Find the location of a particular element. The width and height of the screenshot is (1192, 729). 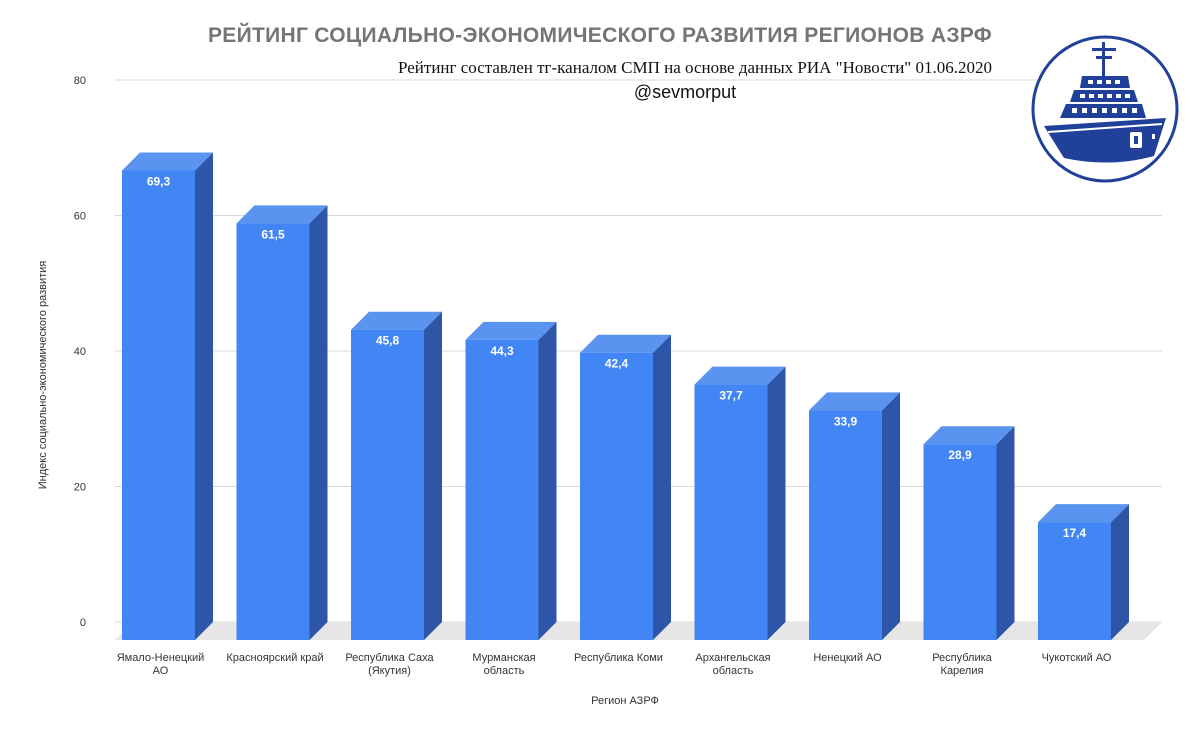

data-label: 42,4 is located at coordinates (617, 364).